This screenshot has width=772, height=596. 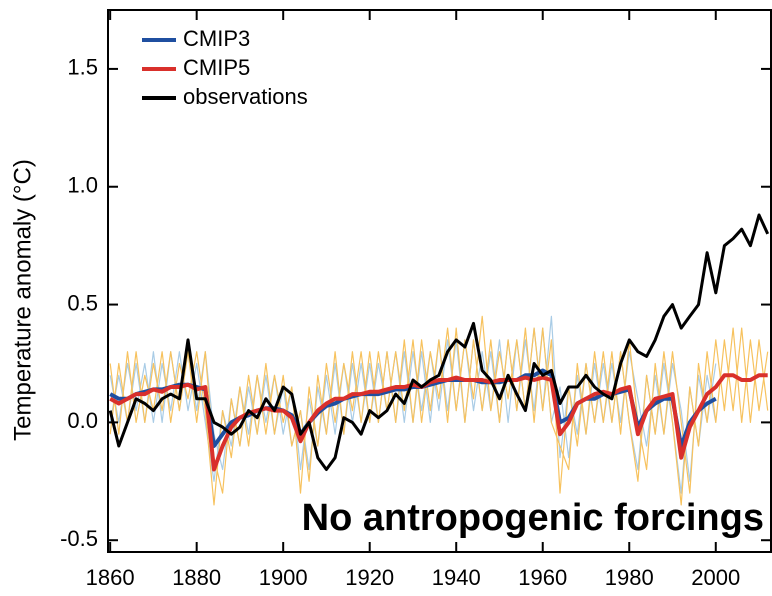 What do you see at coordinates (22, 300) in the screenshot?
I see `y-axis-label: Temperature anomaly (°C)` at bounding box center [22, 300].